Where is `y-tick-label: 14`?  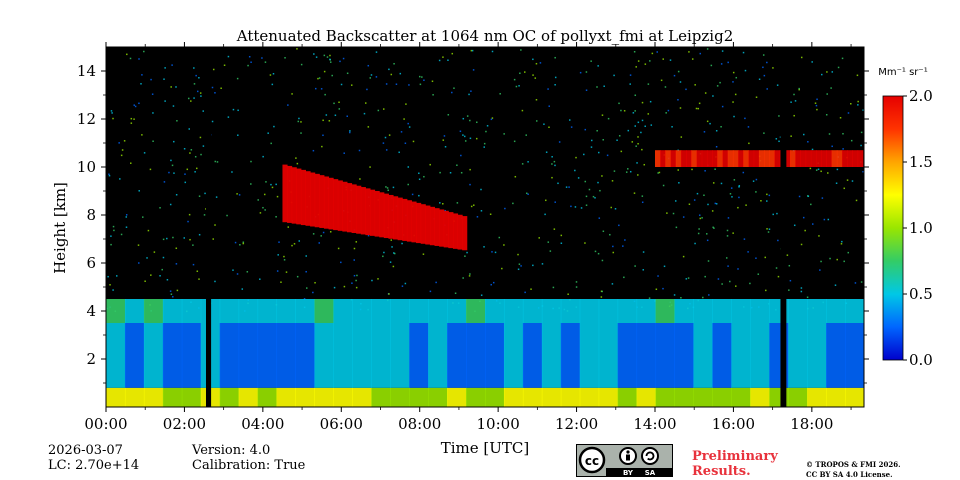
y-tick-label: 14 is located at coordinates (86, 71).